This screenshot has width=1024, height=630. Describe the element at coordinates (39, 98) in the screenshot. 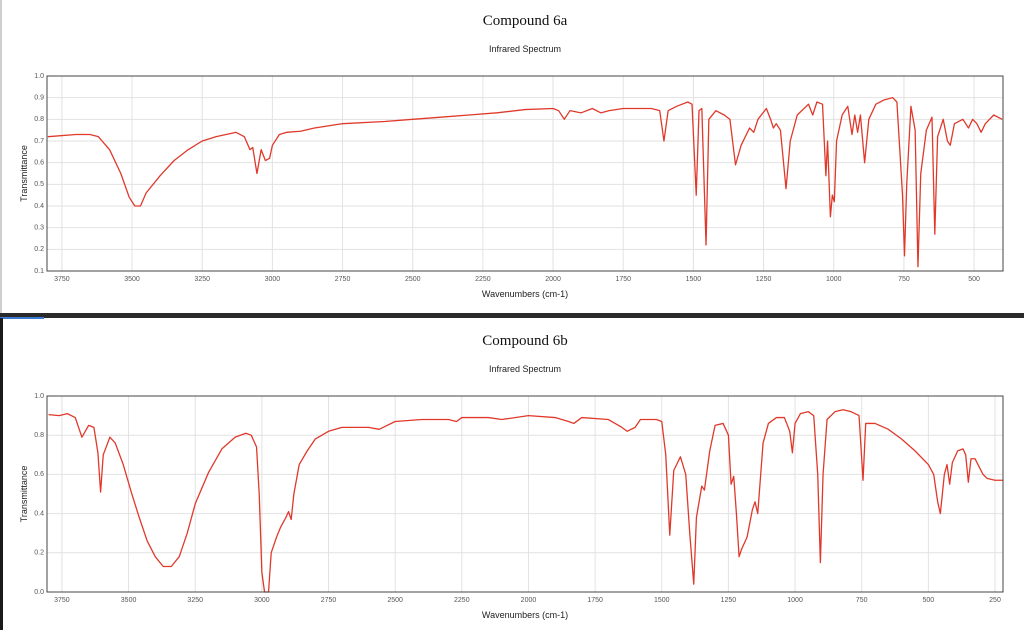

I see `y-tick-label: 0.9` at that location.